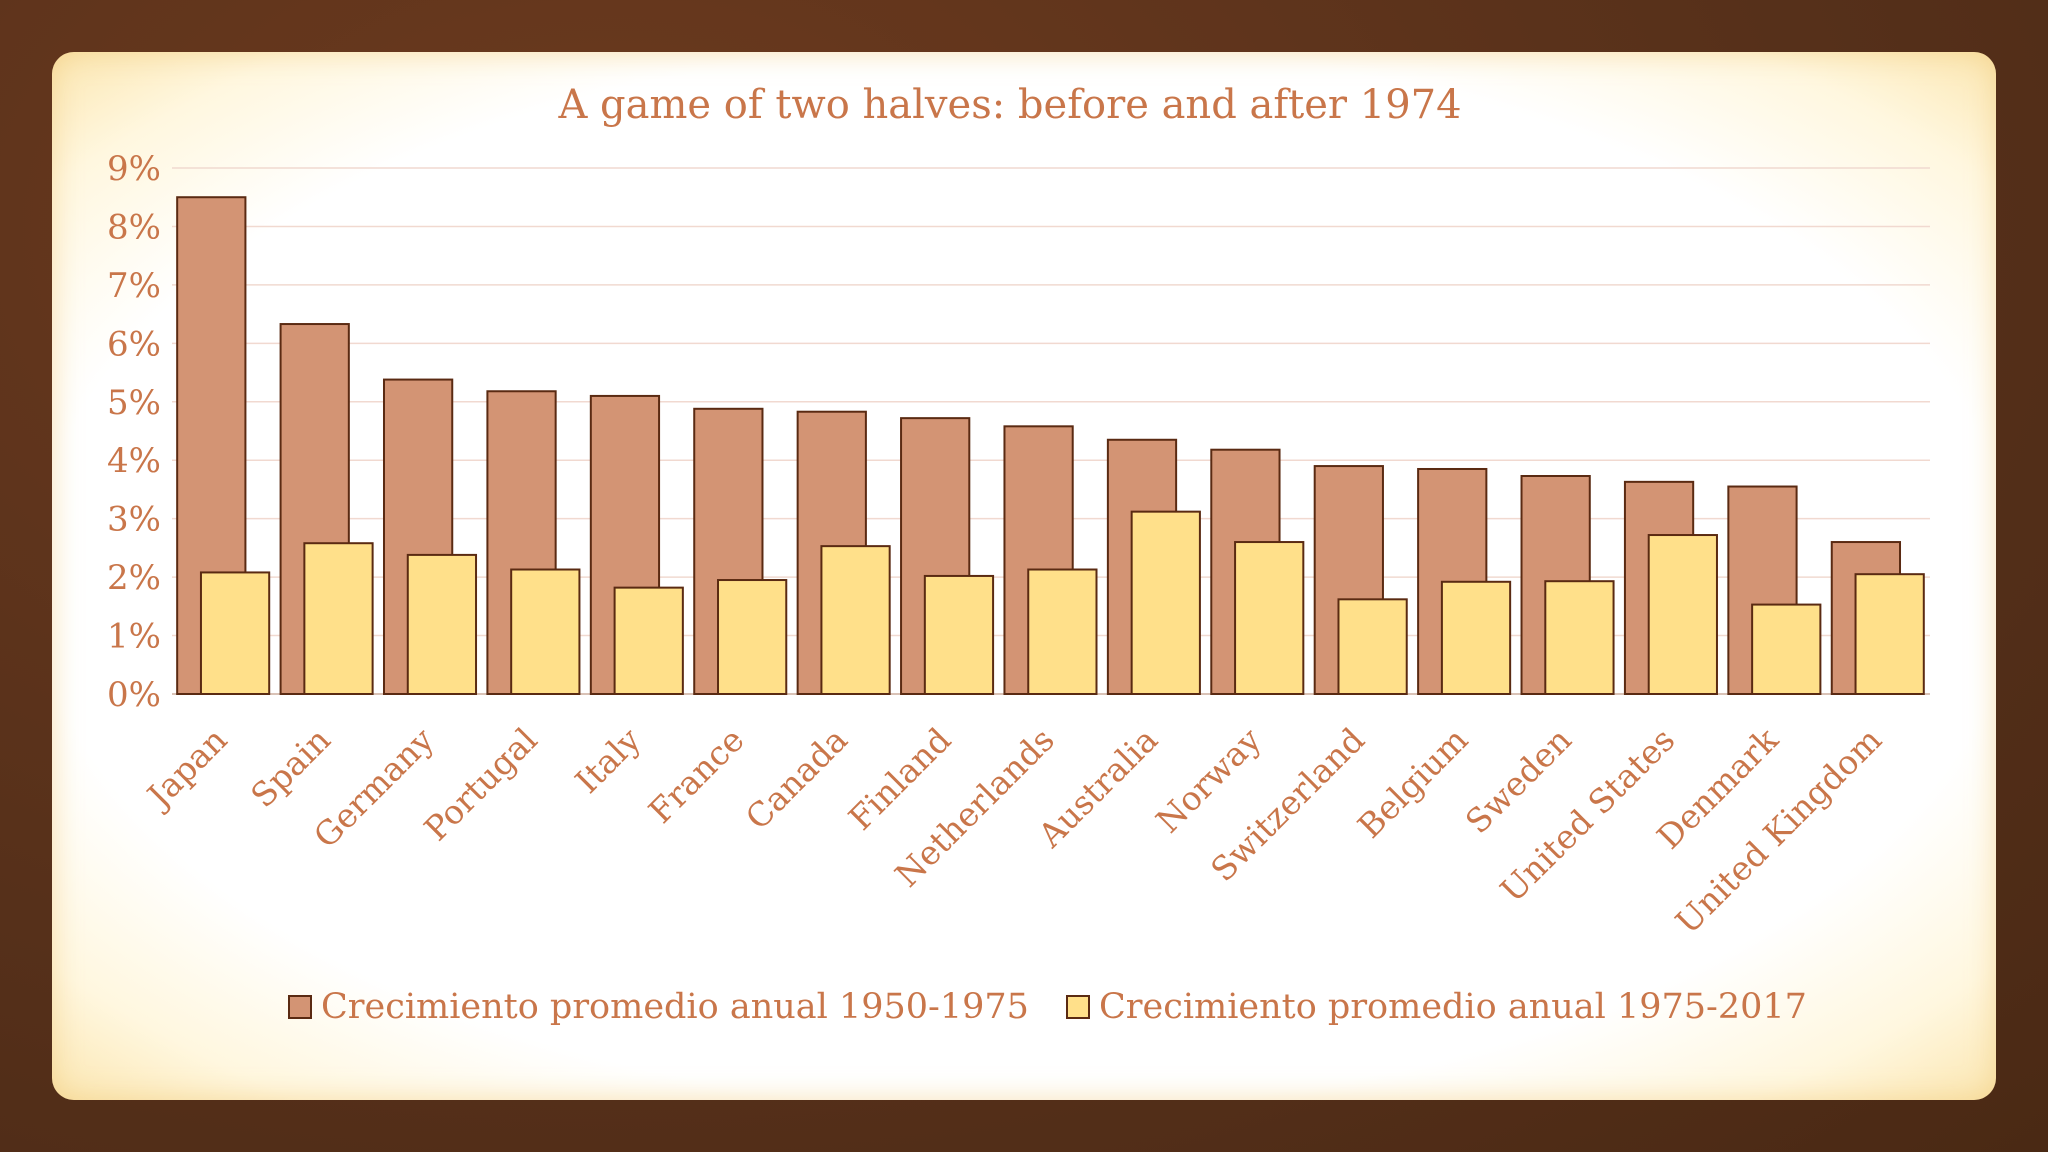  What do you see at coordinates (134, 461) in the screenshot?
I see `y-tick-label: 4%` at bounding box center [134, 461].